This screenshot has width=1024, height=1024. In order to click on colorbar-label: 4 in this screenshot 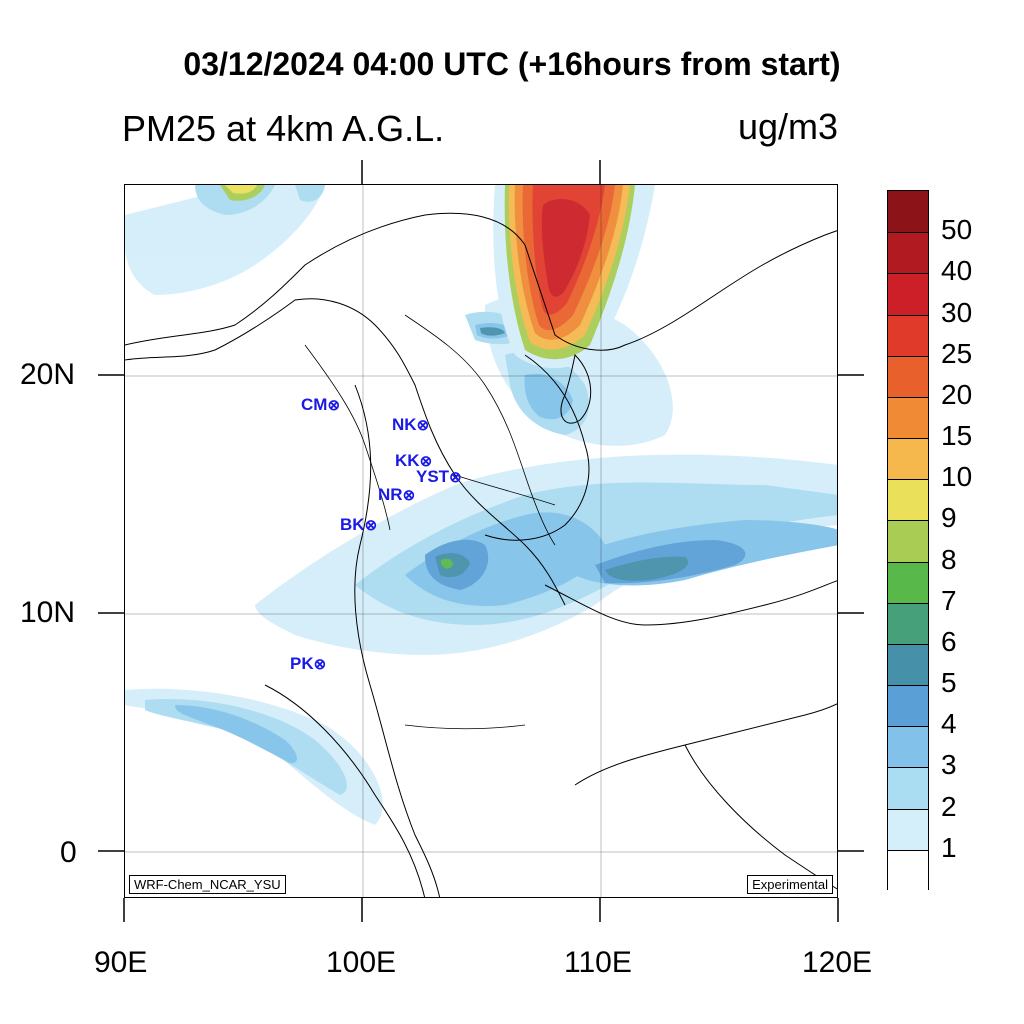, I will do `click(949, 724)`.